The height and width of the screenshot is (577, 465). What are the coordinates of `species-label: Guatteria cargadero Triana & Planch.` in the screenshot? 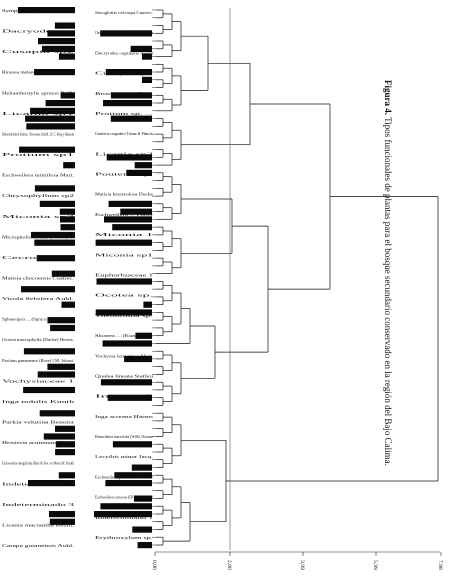 It's located at (124, 134).